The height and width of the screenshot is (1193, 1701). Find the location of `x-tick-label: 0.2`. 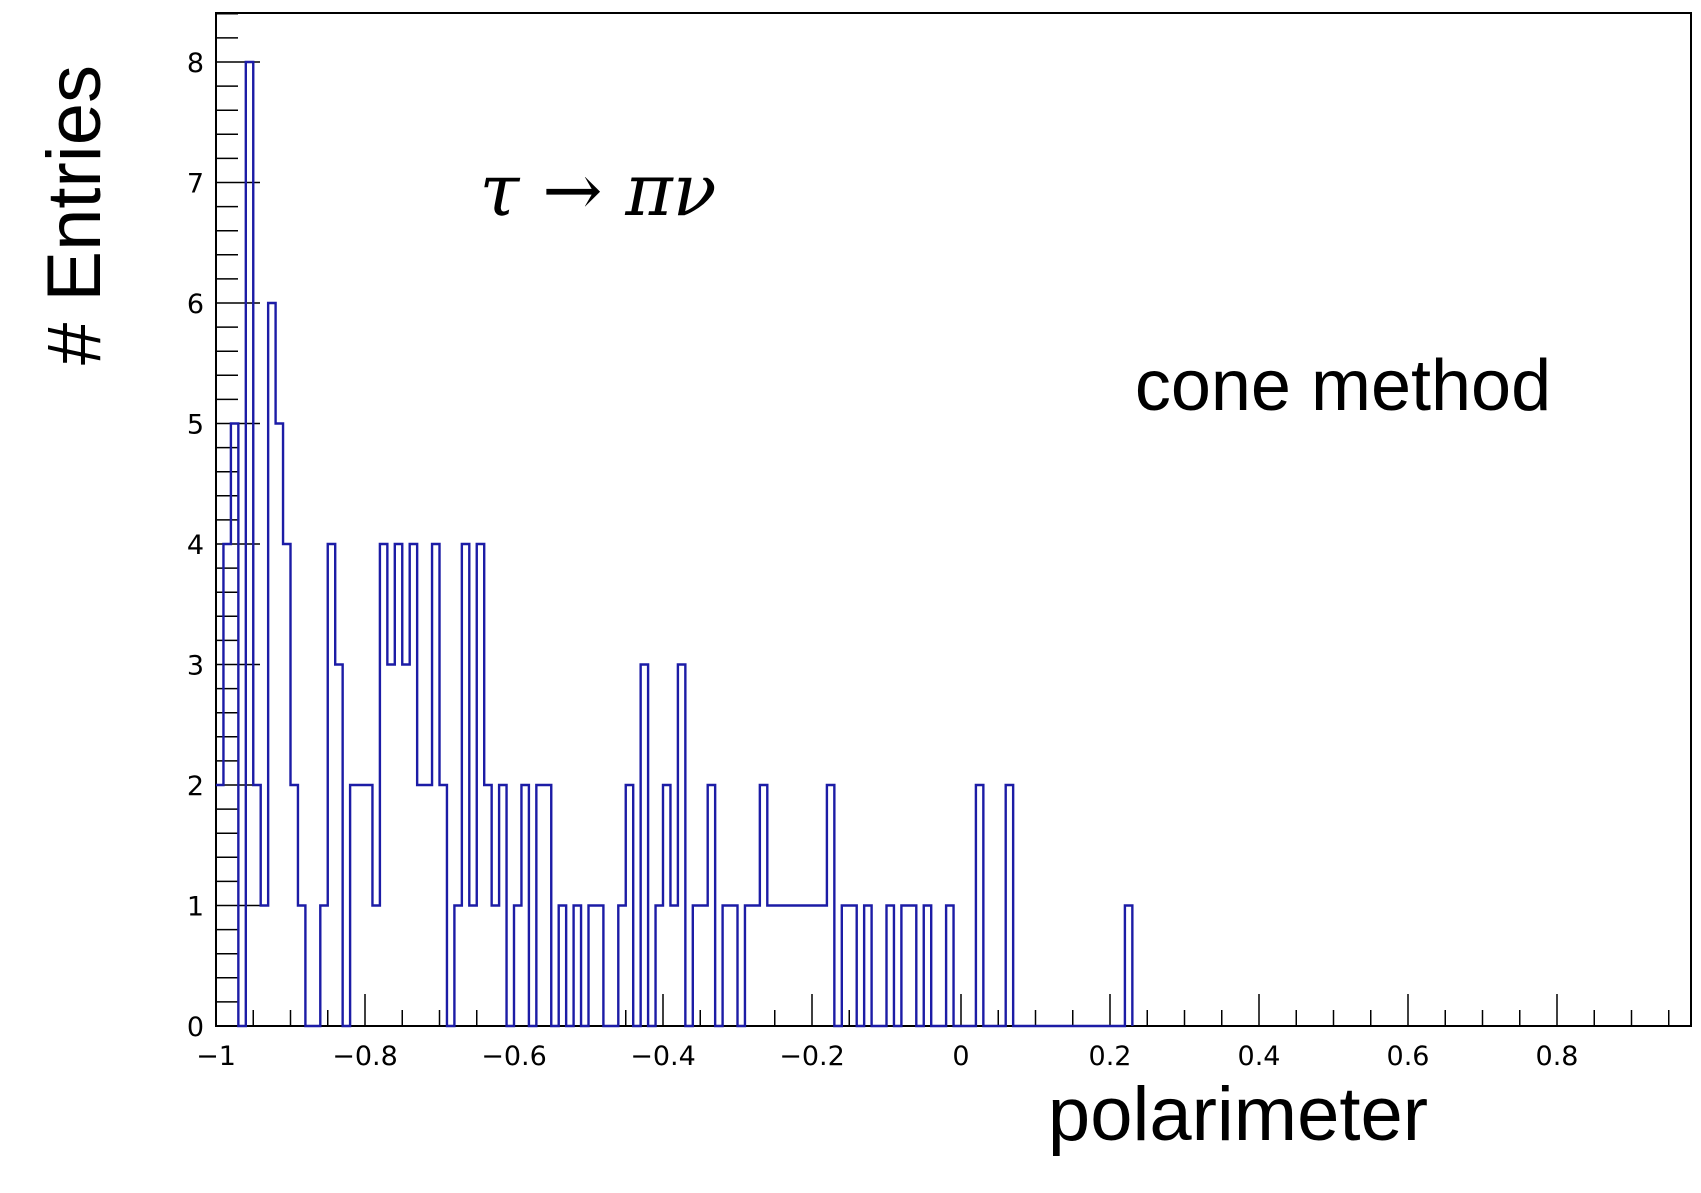

x-tick-label: 0.2 is located at coordinates (1110, 1056).